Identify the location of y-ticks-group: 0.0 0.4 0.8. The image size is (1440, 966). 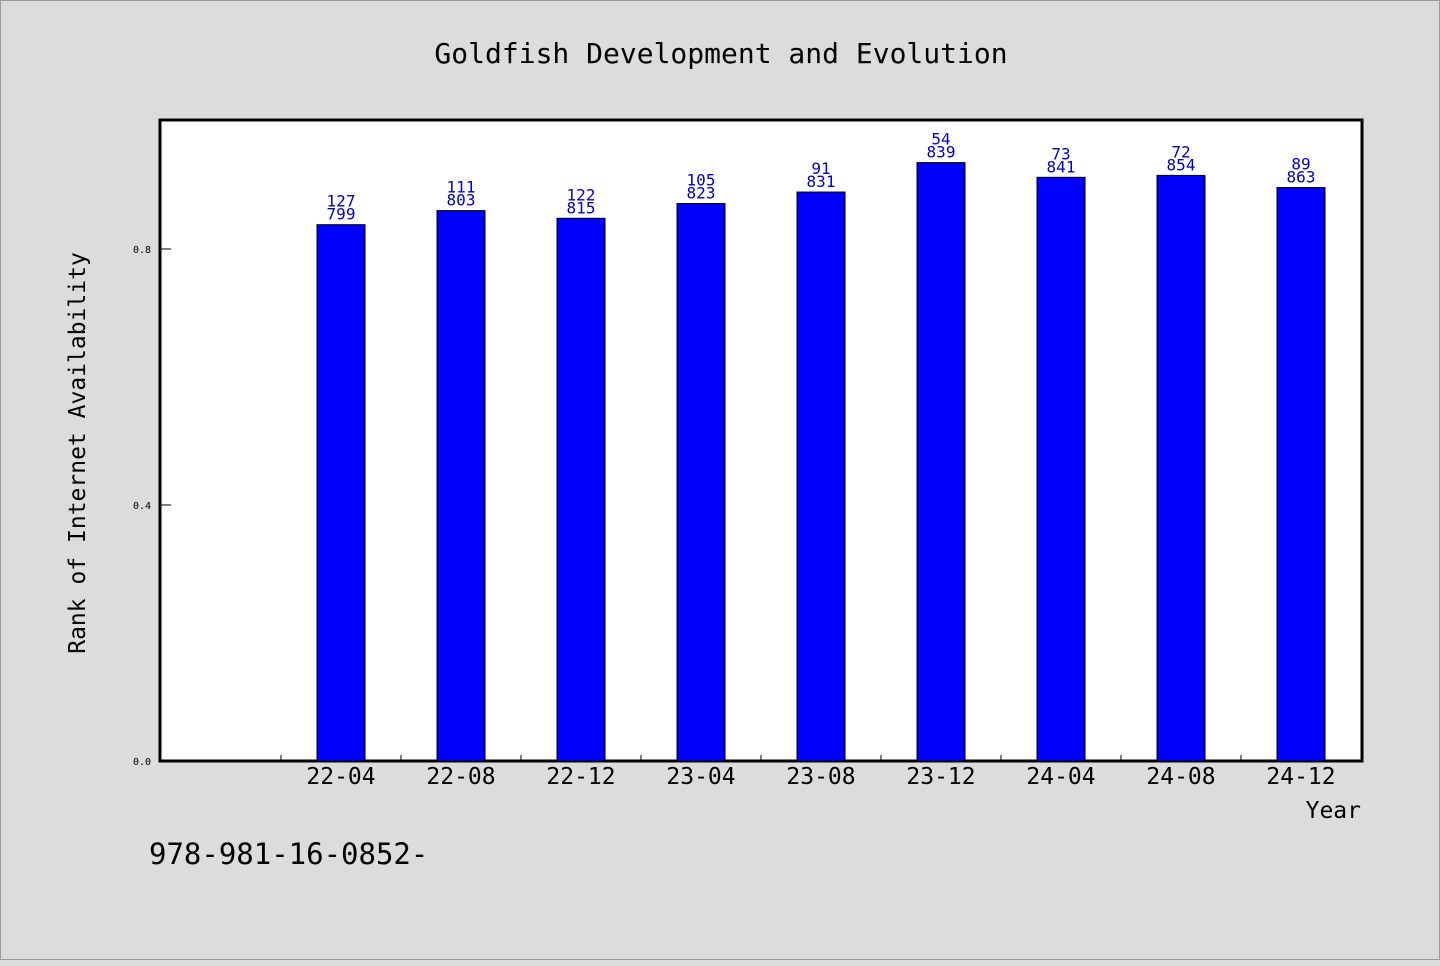
(152, 506).